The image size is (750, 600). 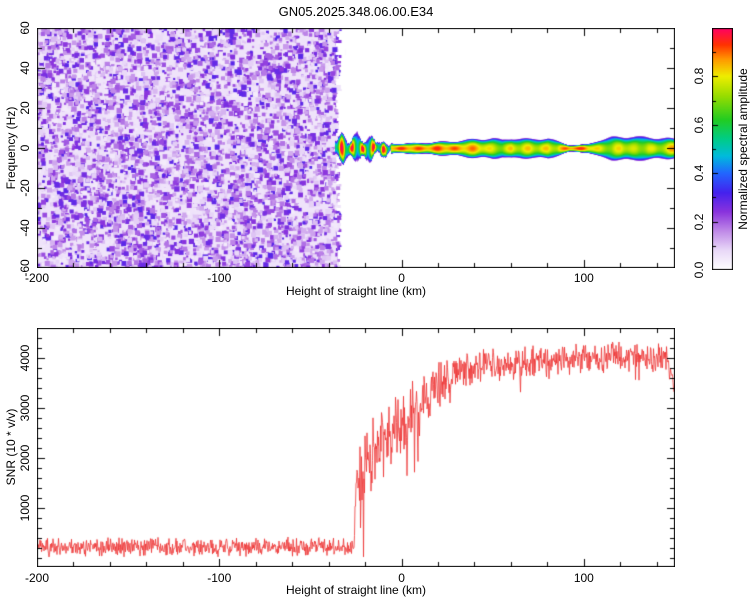 What do you see at coordinates (699, 76) in the screenshot?
I see `colorbar-tick-label: 0.8` at bounding box center [699, 76].